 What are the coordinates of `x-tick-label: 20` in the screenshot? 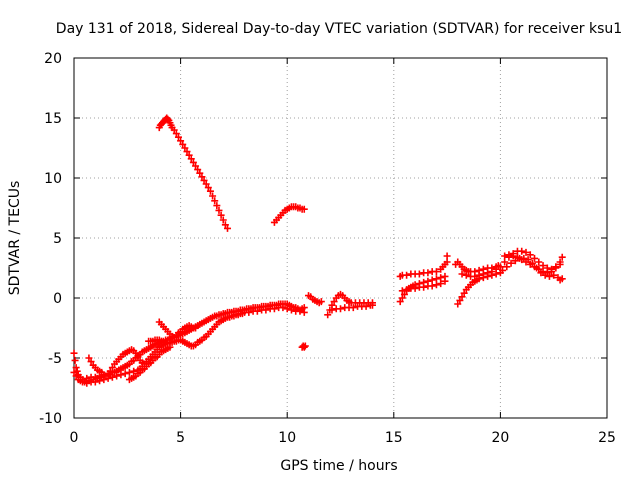 It's located at (500, 438).